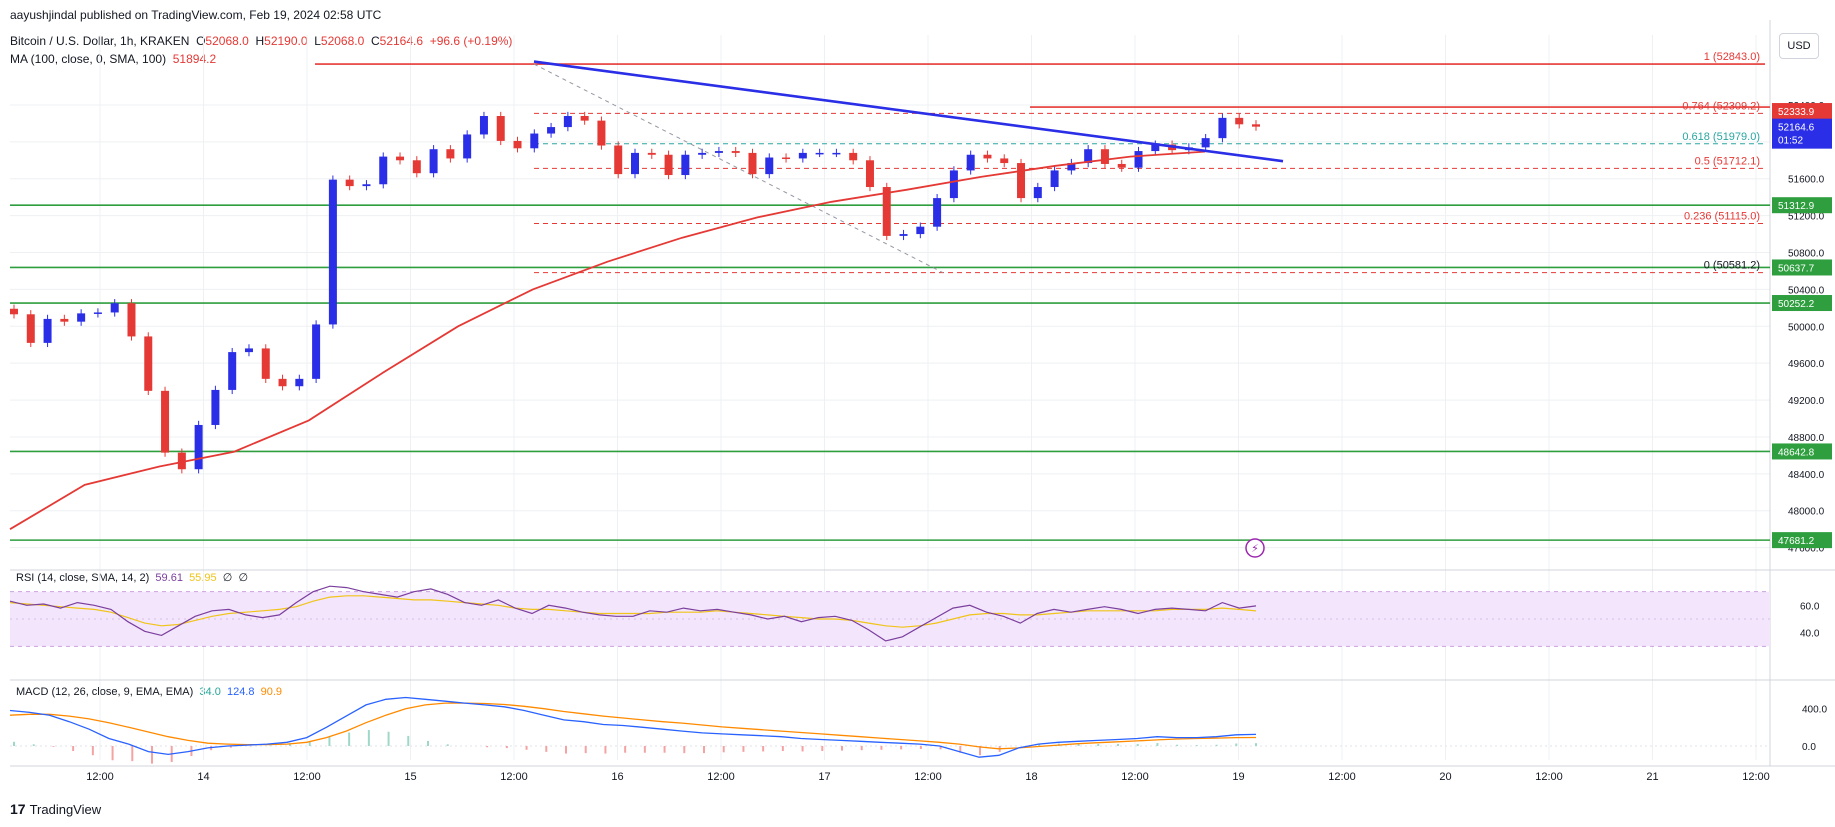 The width and height of the screenshot is (1835, 827). Describe the element at coordinates (1806, 364) in the screenshot. I see `y-tick-label: 49600.0` at that location.